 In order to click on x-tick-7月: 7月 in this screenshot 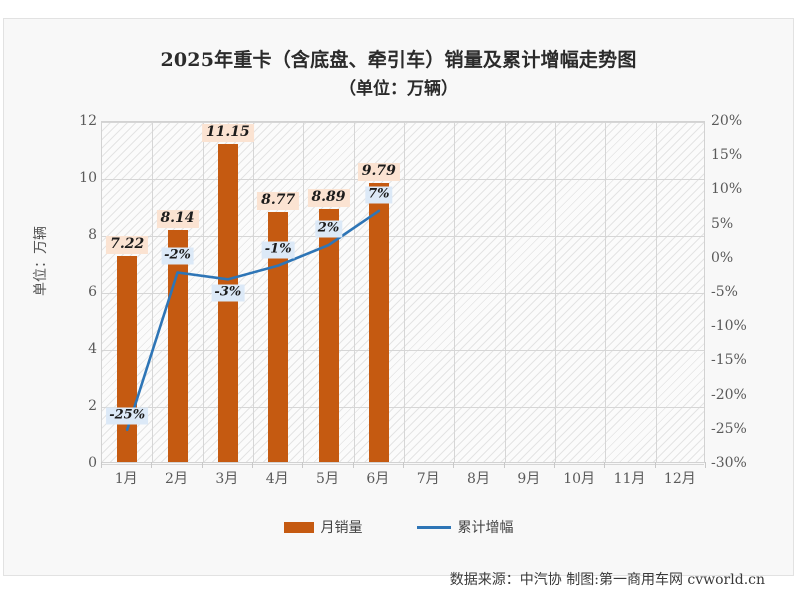, I will do `click(428, 479)`.